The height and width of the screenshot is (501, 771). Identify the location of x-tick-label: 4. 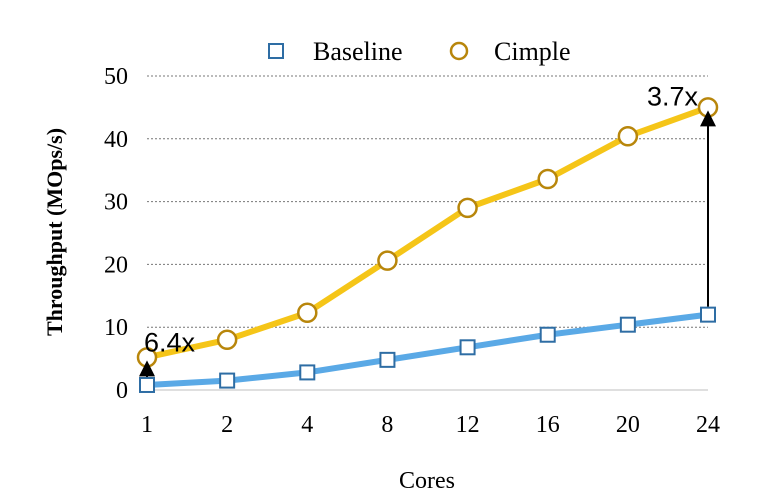
(307, 425).